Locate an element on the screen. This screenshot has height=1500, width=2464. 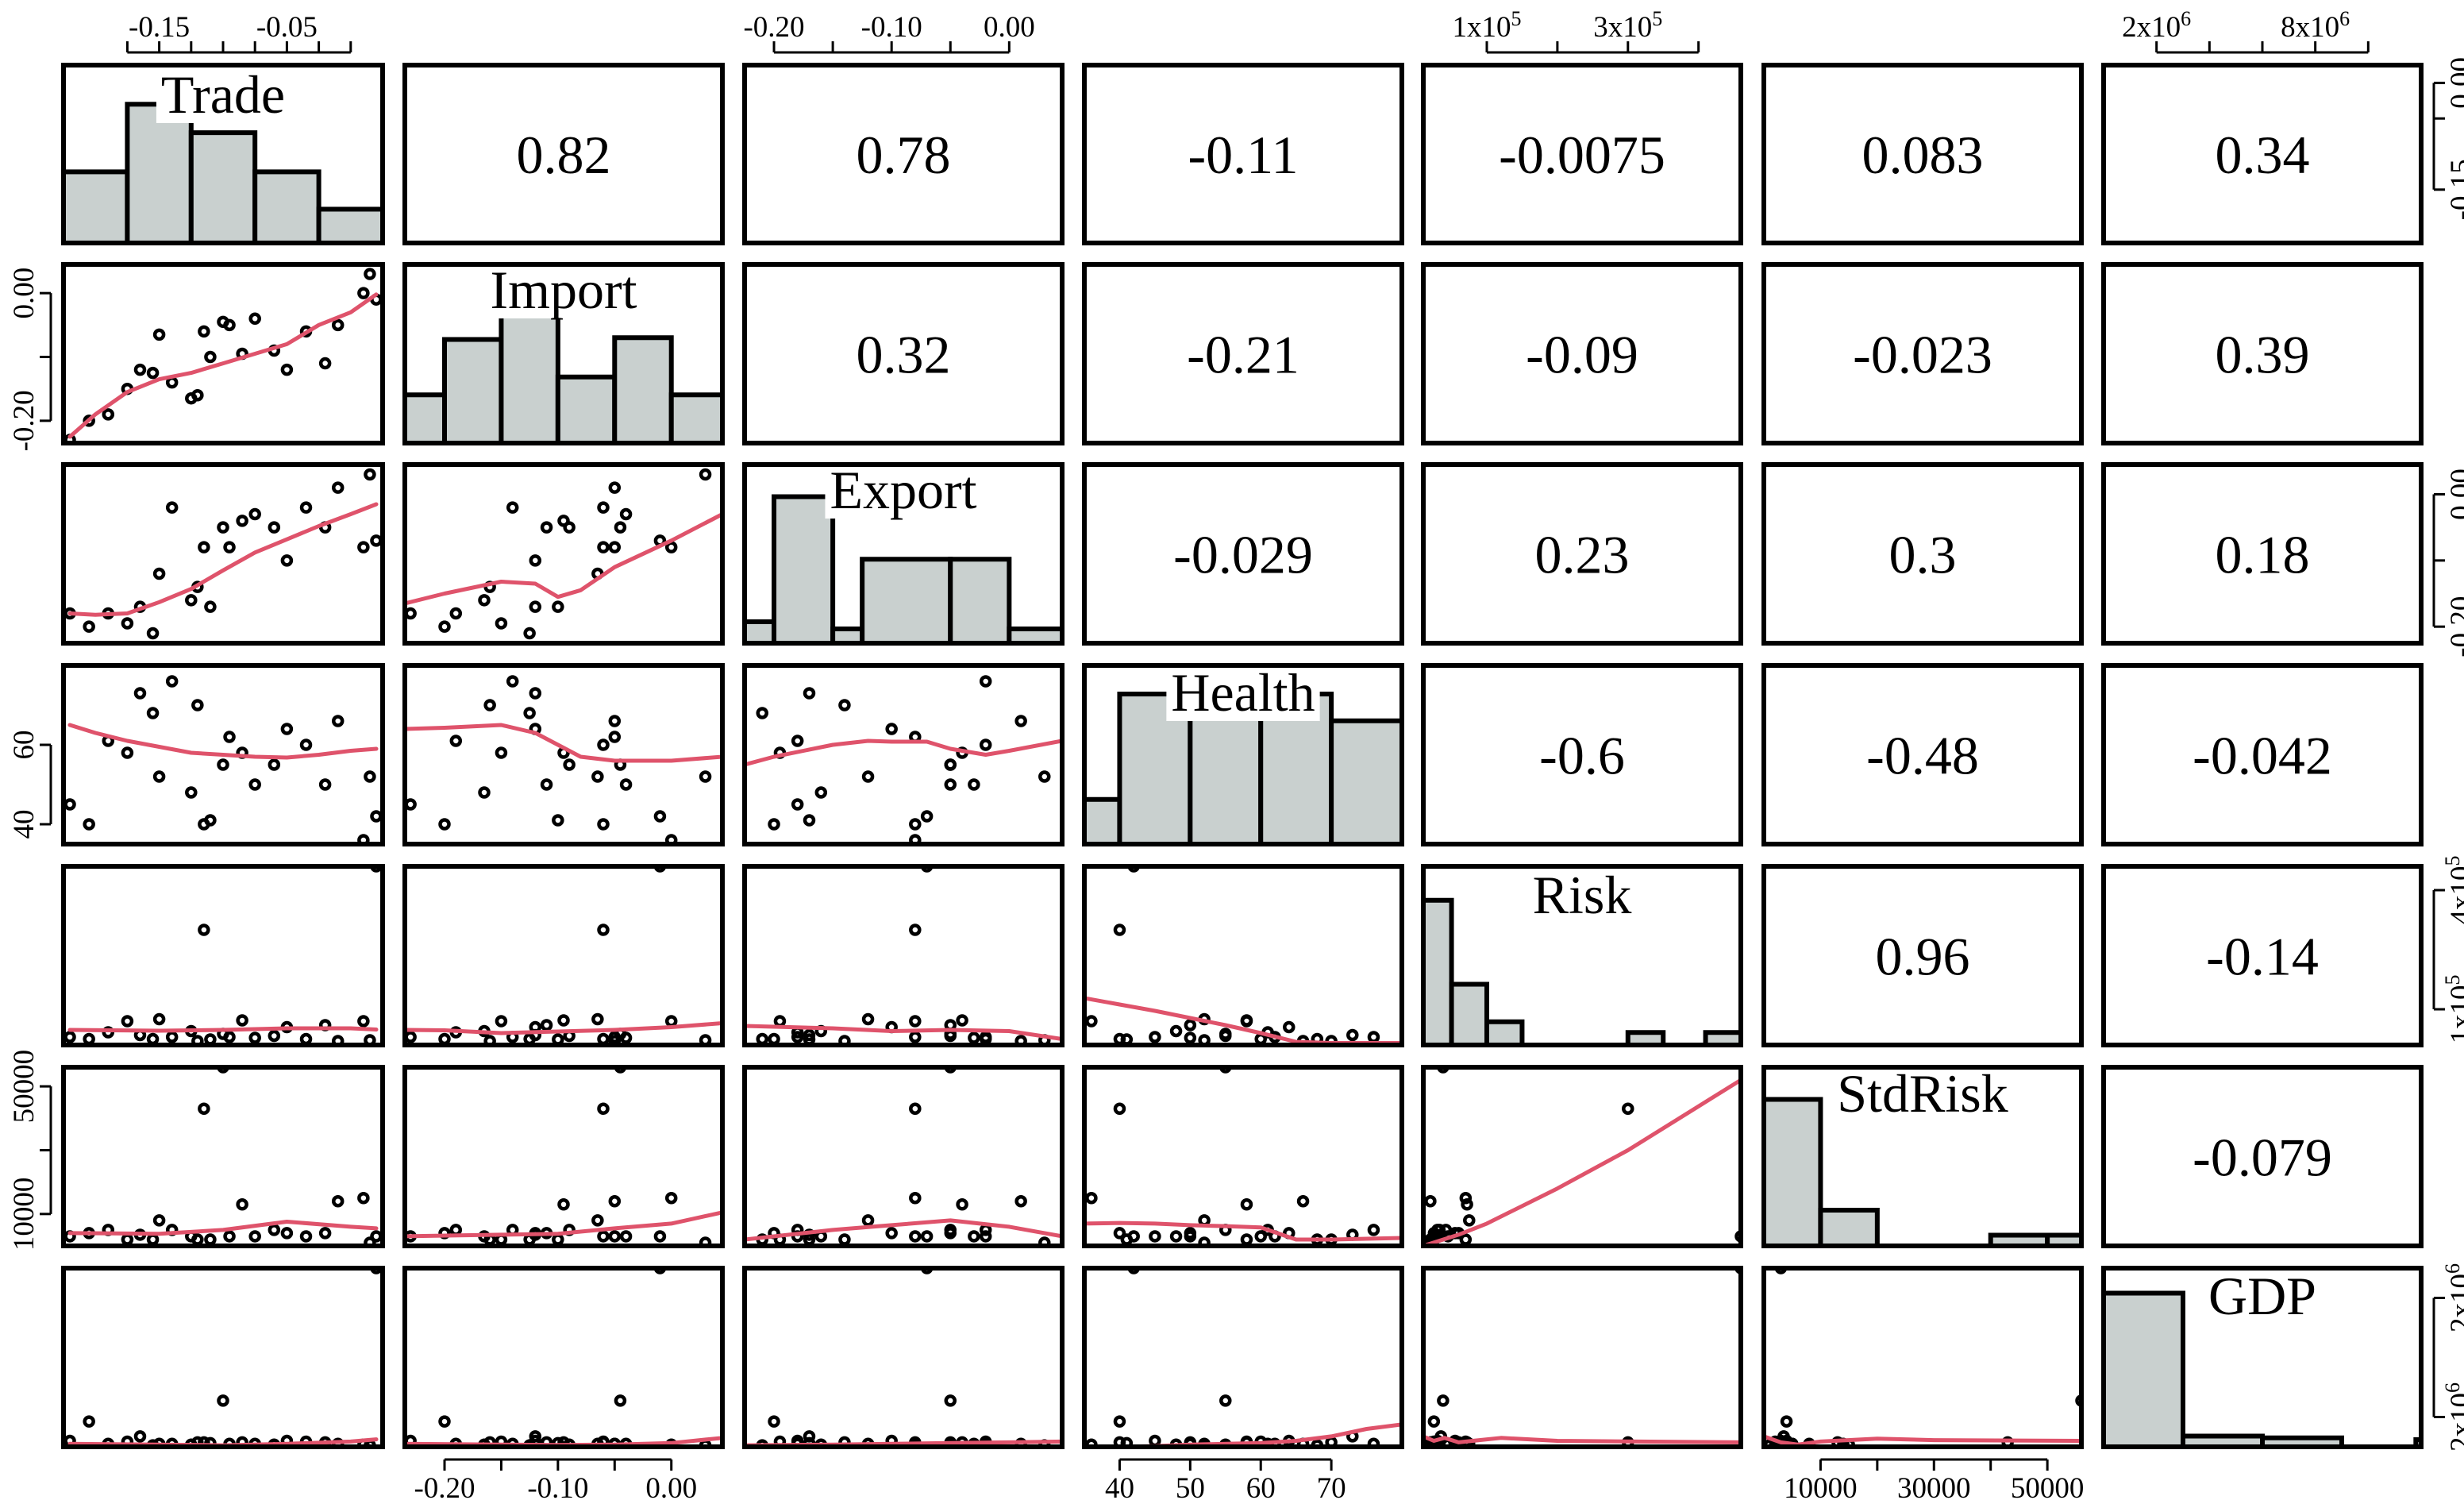
tick-label: 40 is located at coordinates (24, 824).